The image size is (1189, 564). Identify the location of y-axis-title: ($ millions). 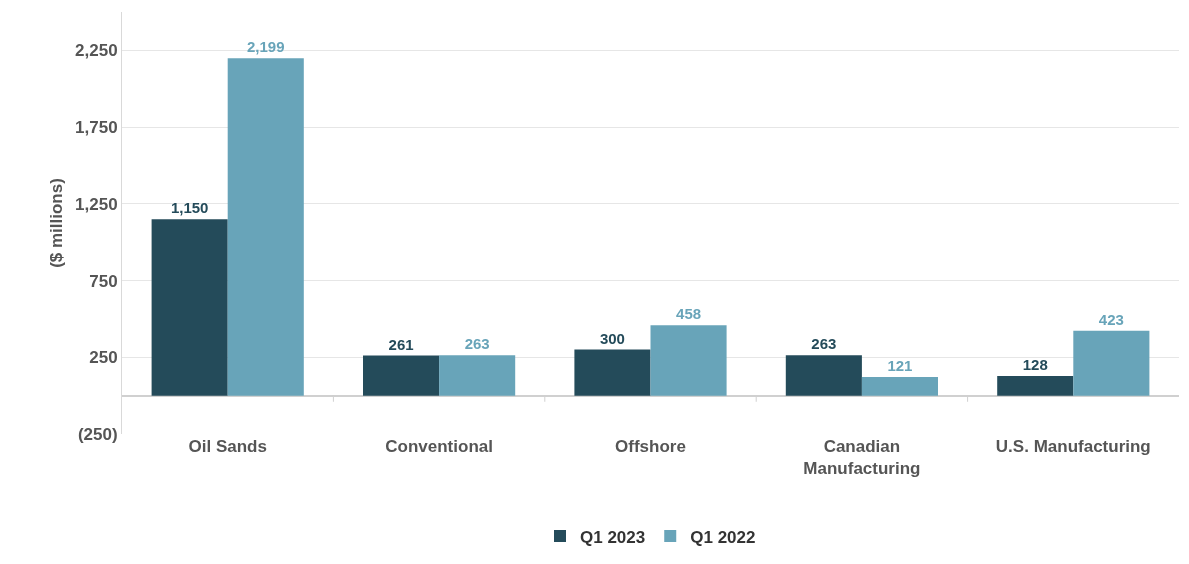
(56, 223).